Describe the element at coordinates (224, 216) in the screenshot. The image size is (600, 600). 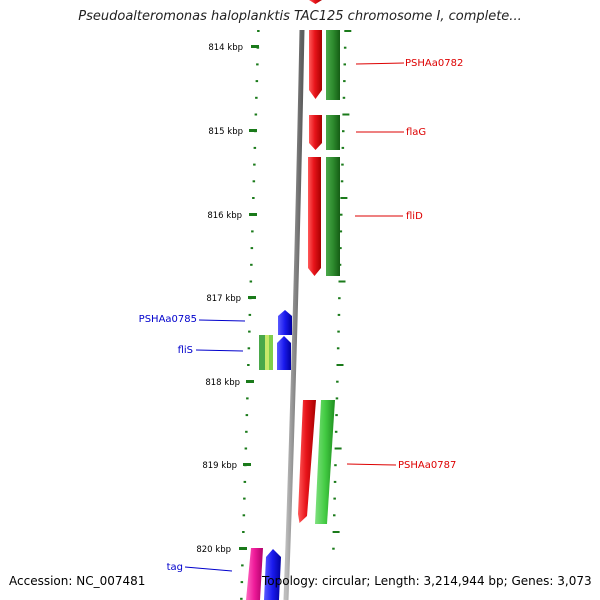
I see `scale-label: 816 kbp` at that location.